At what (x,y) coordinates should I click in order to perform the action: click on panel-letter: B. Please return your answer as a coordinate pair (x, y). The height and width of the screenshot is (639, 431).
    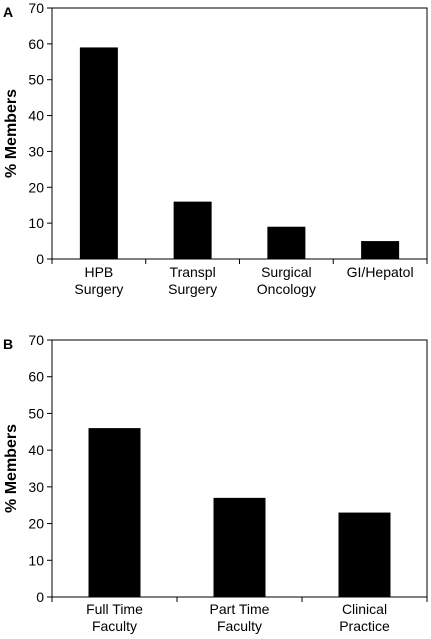
    Looking at the image, I should click on (8, 344).